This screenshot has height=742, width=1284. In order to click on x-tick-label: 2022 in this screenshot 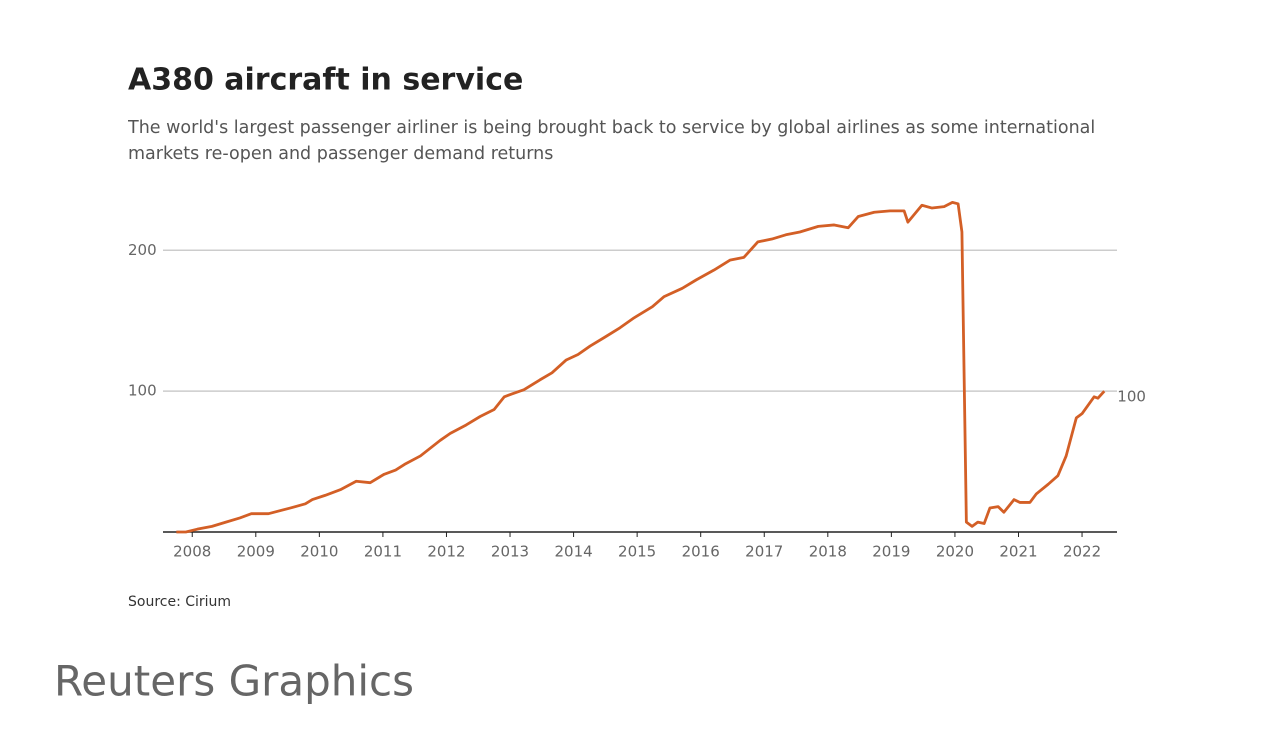, I will do `click(1082, 552)`.